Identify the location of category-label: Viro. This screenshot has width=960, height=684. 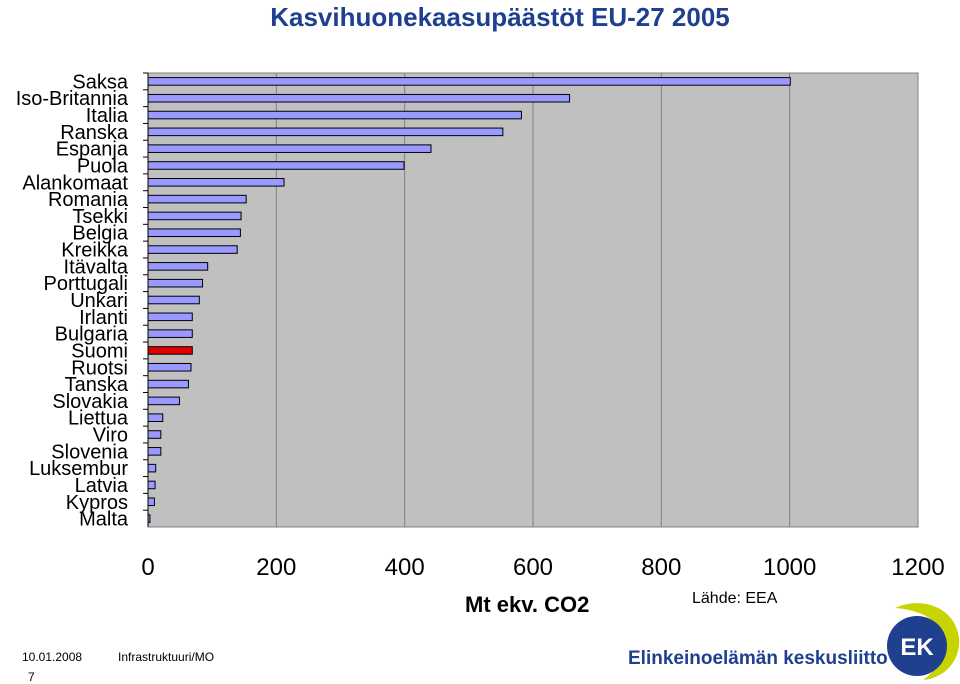
(110, 436).